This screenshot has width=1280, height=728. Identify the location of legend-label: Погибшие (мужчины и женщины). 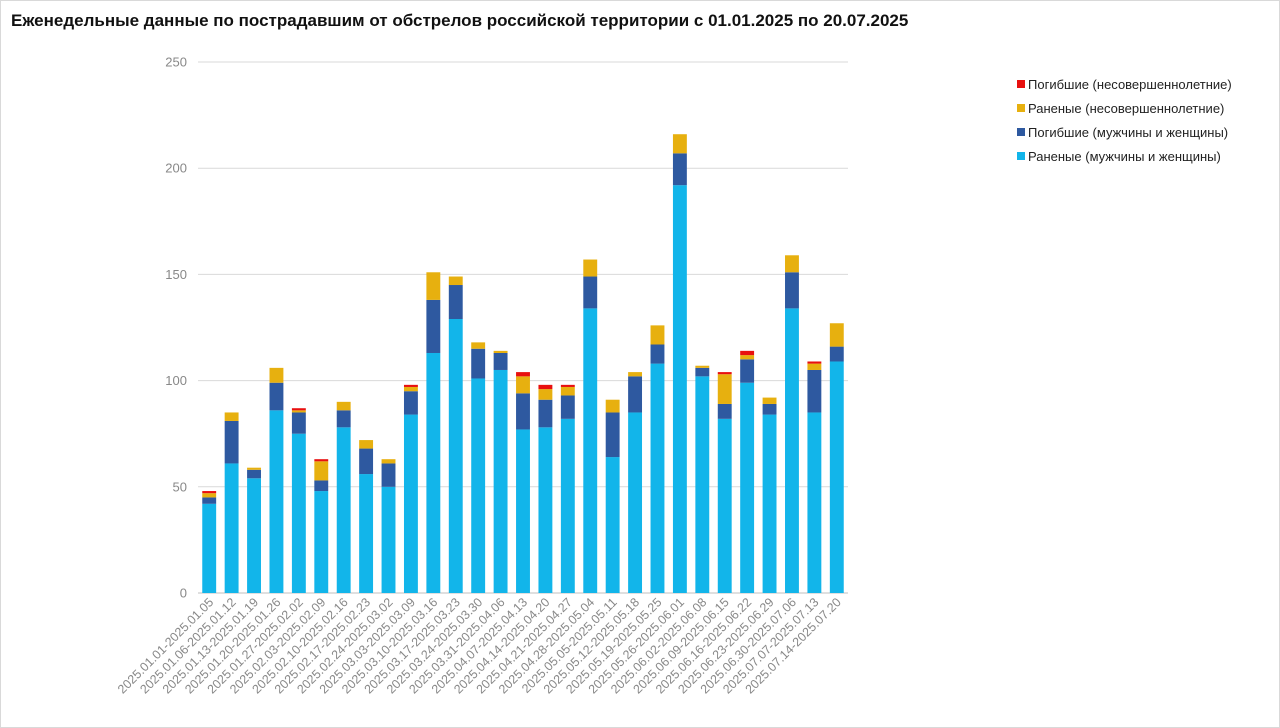
(1128, 132).